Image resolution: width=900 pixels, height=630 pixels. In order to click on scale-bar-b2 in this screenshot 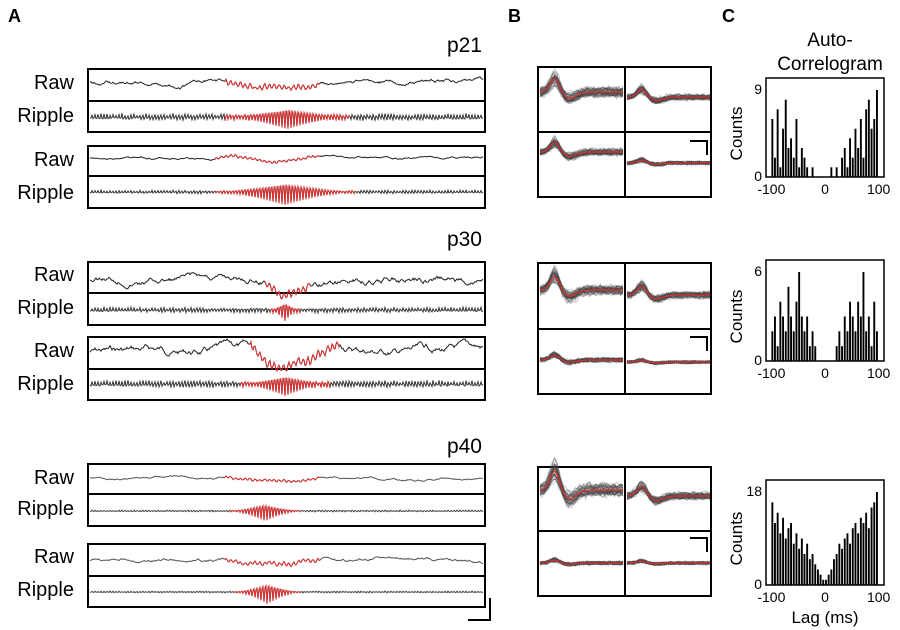, I will do `click(699, 343)`.